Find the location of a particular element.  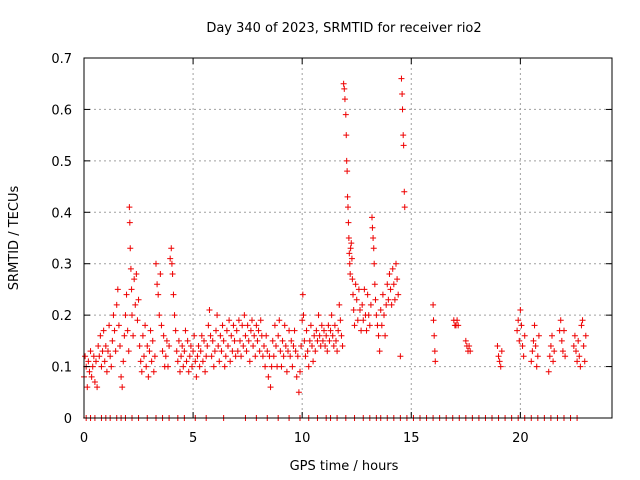

y-axis-label: SRMTID / TECUs is located at coordinates (14, 238).